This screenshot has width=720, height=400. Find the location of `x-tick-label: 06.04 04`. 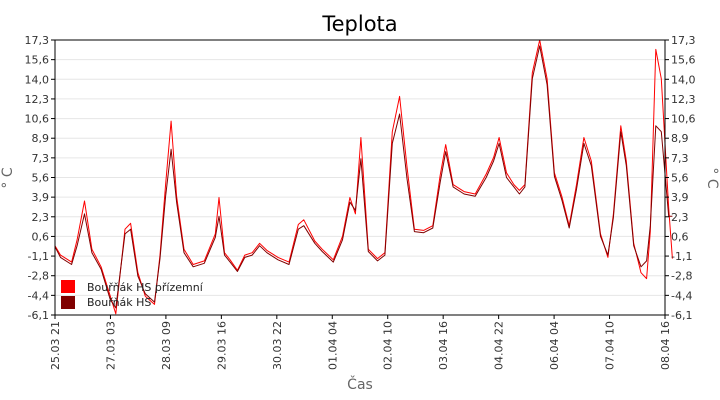

x-tick-label: 06.04 04 is located at coordinates (554, 345).